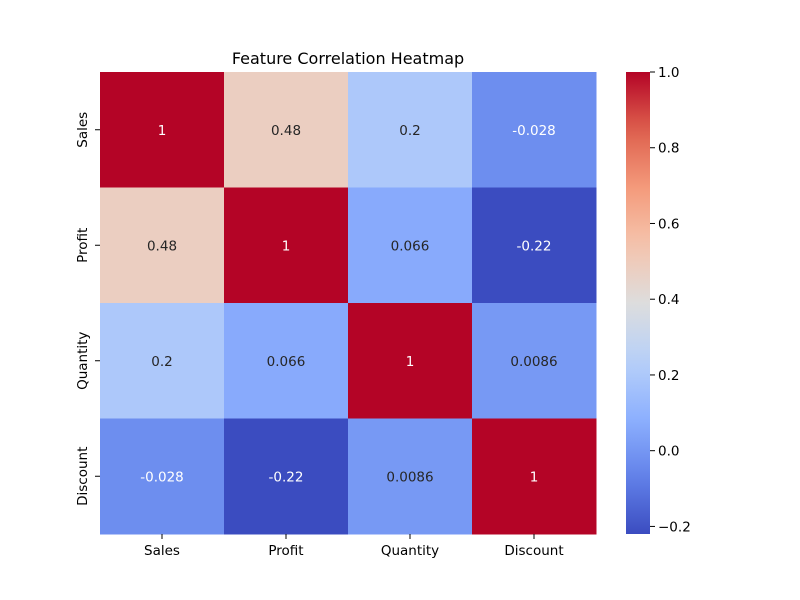 The width and height of the screenshot is (800, 600). I want to click on y-tick-label: Profit, so click(83, 245).